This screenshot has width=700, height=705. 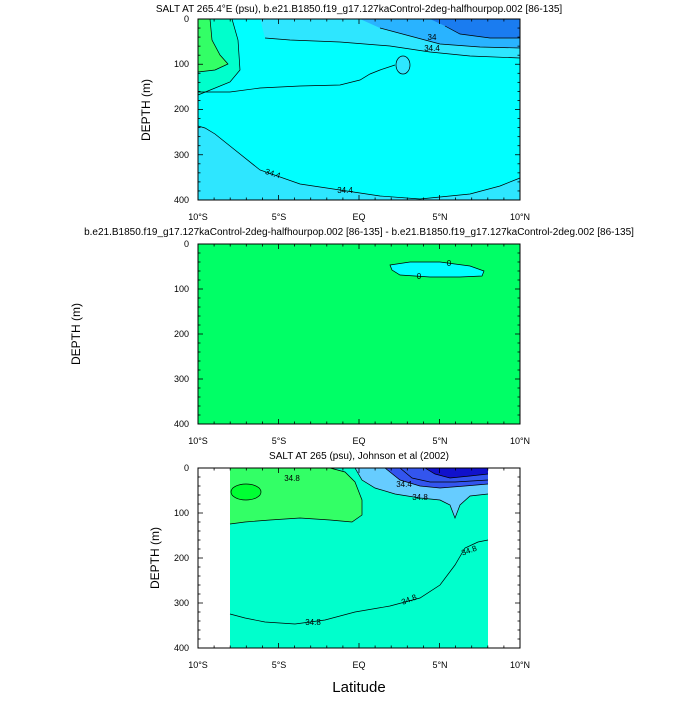 I want to click on panel-1-ticks, so click(x=359, y=109).